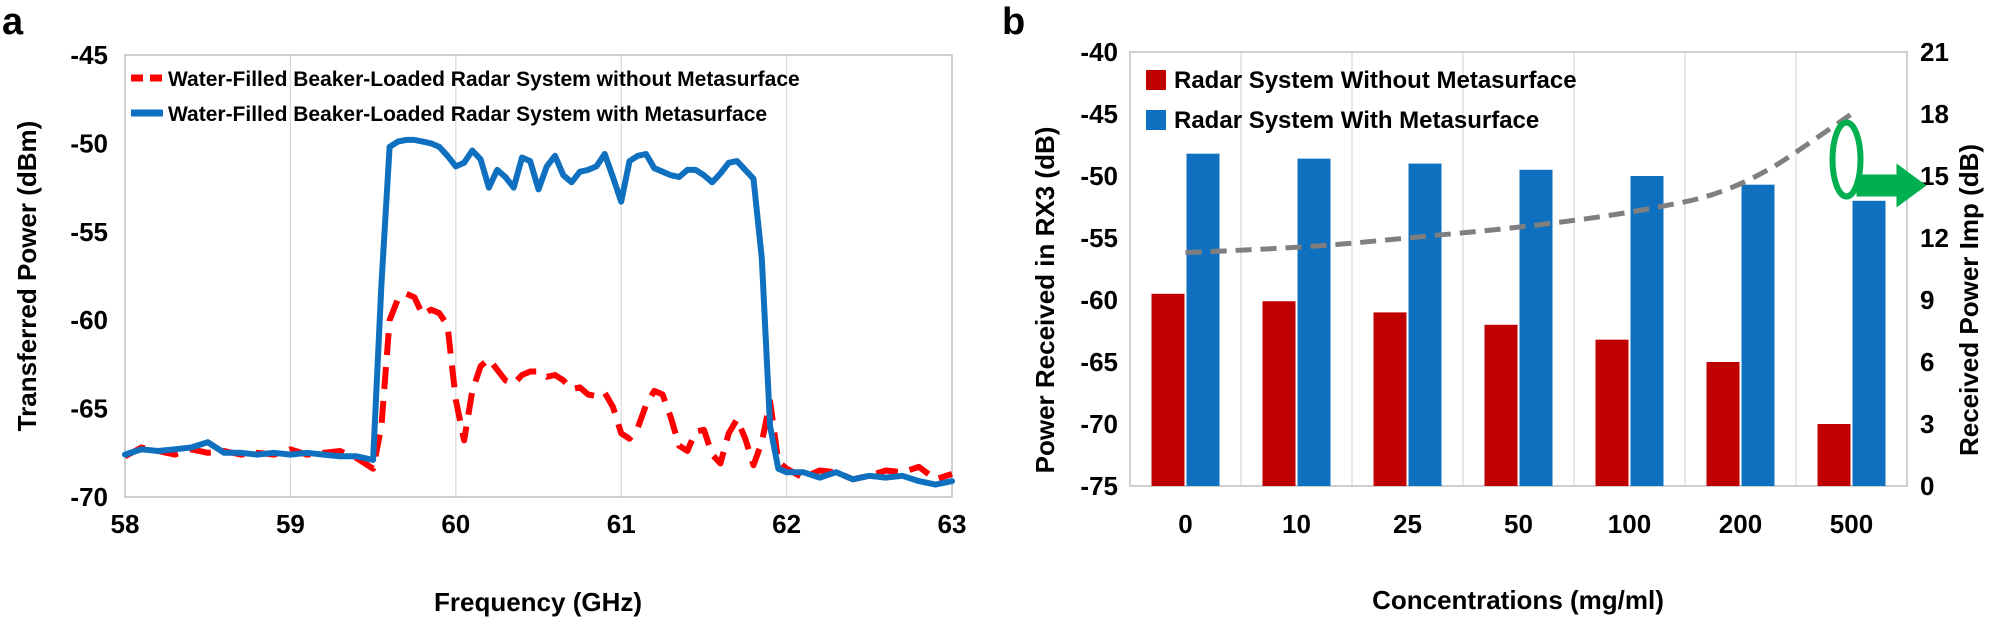 The image size is (1993, 624). Describe the element at coordinates (13, 22) in the screenshot. I see `panel-a-label: a` at that location.